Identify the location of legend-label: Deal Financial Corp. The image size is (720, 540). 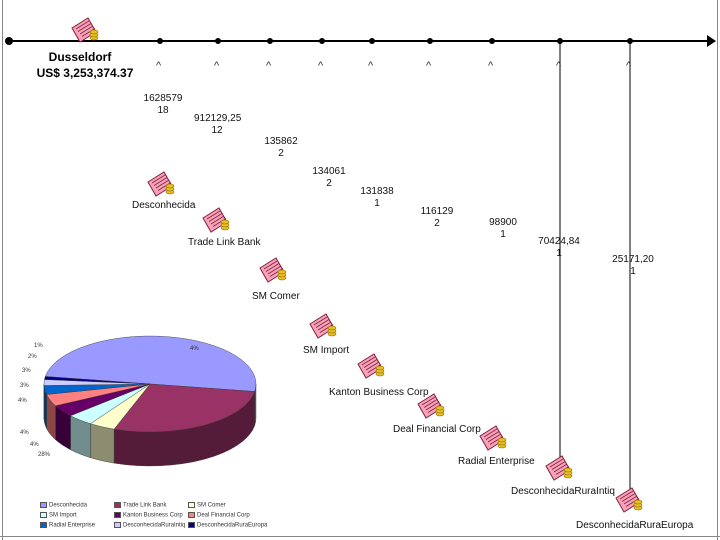
(223, 515).